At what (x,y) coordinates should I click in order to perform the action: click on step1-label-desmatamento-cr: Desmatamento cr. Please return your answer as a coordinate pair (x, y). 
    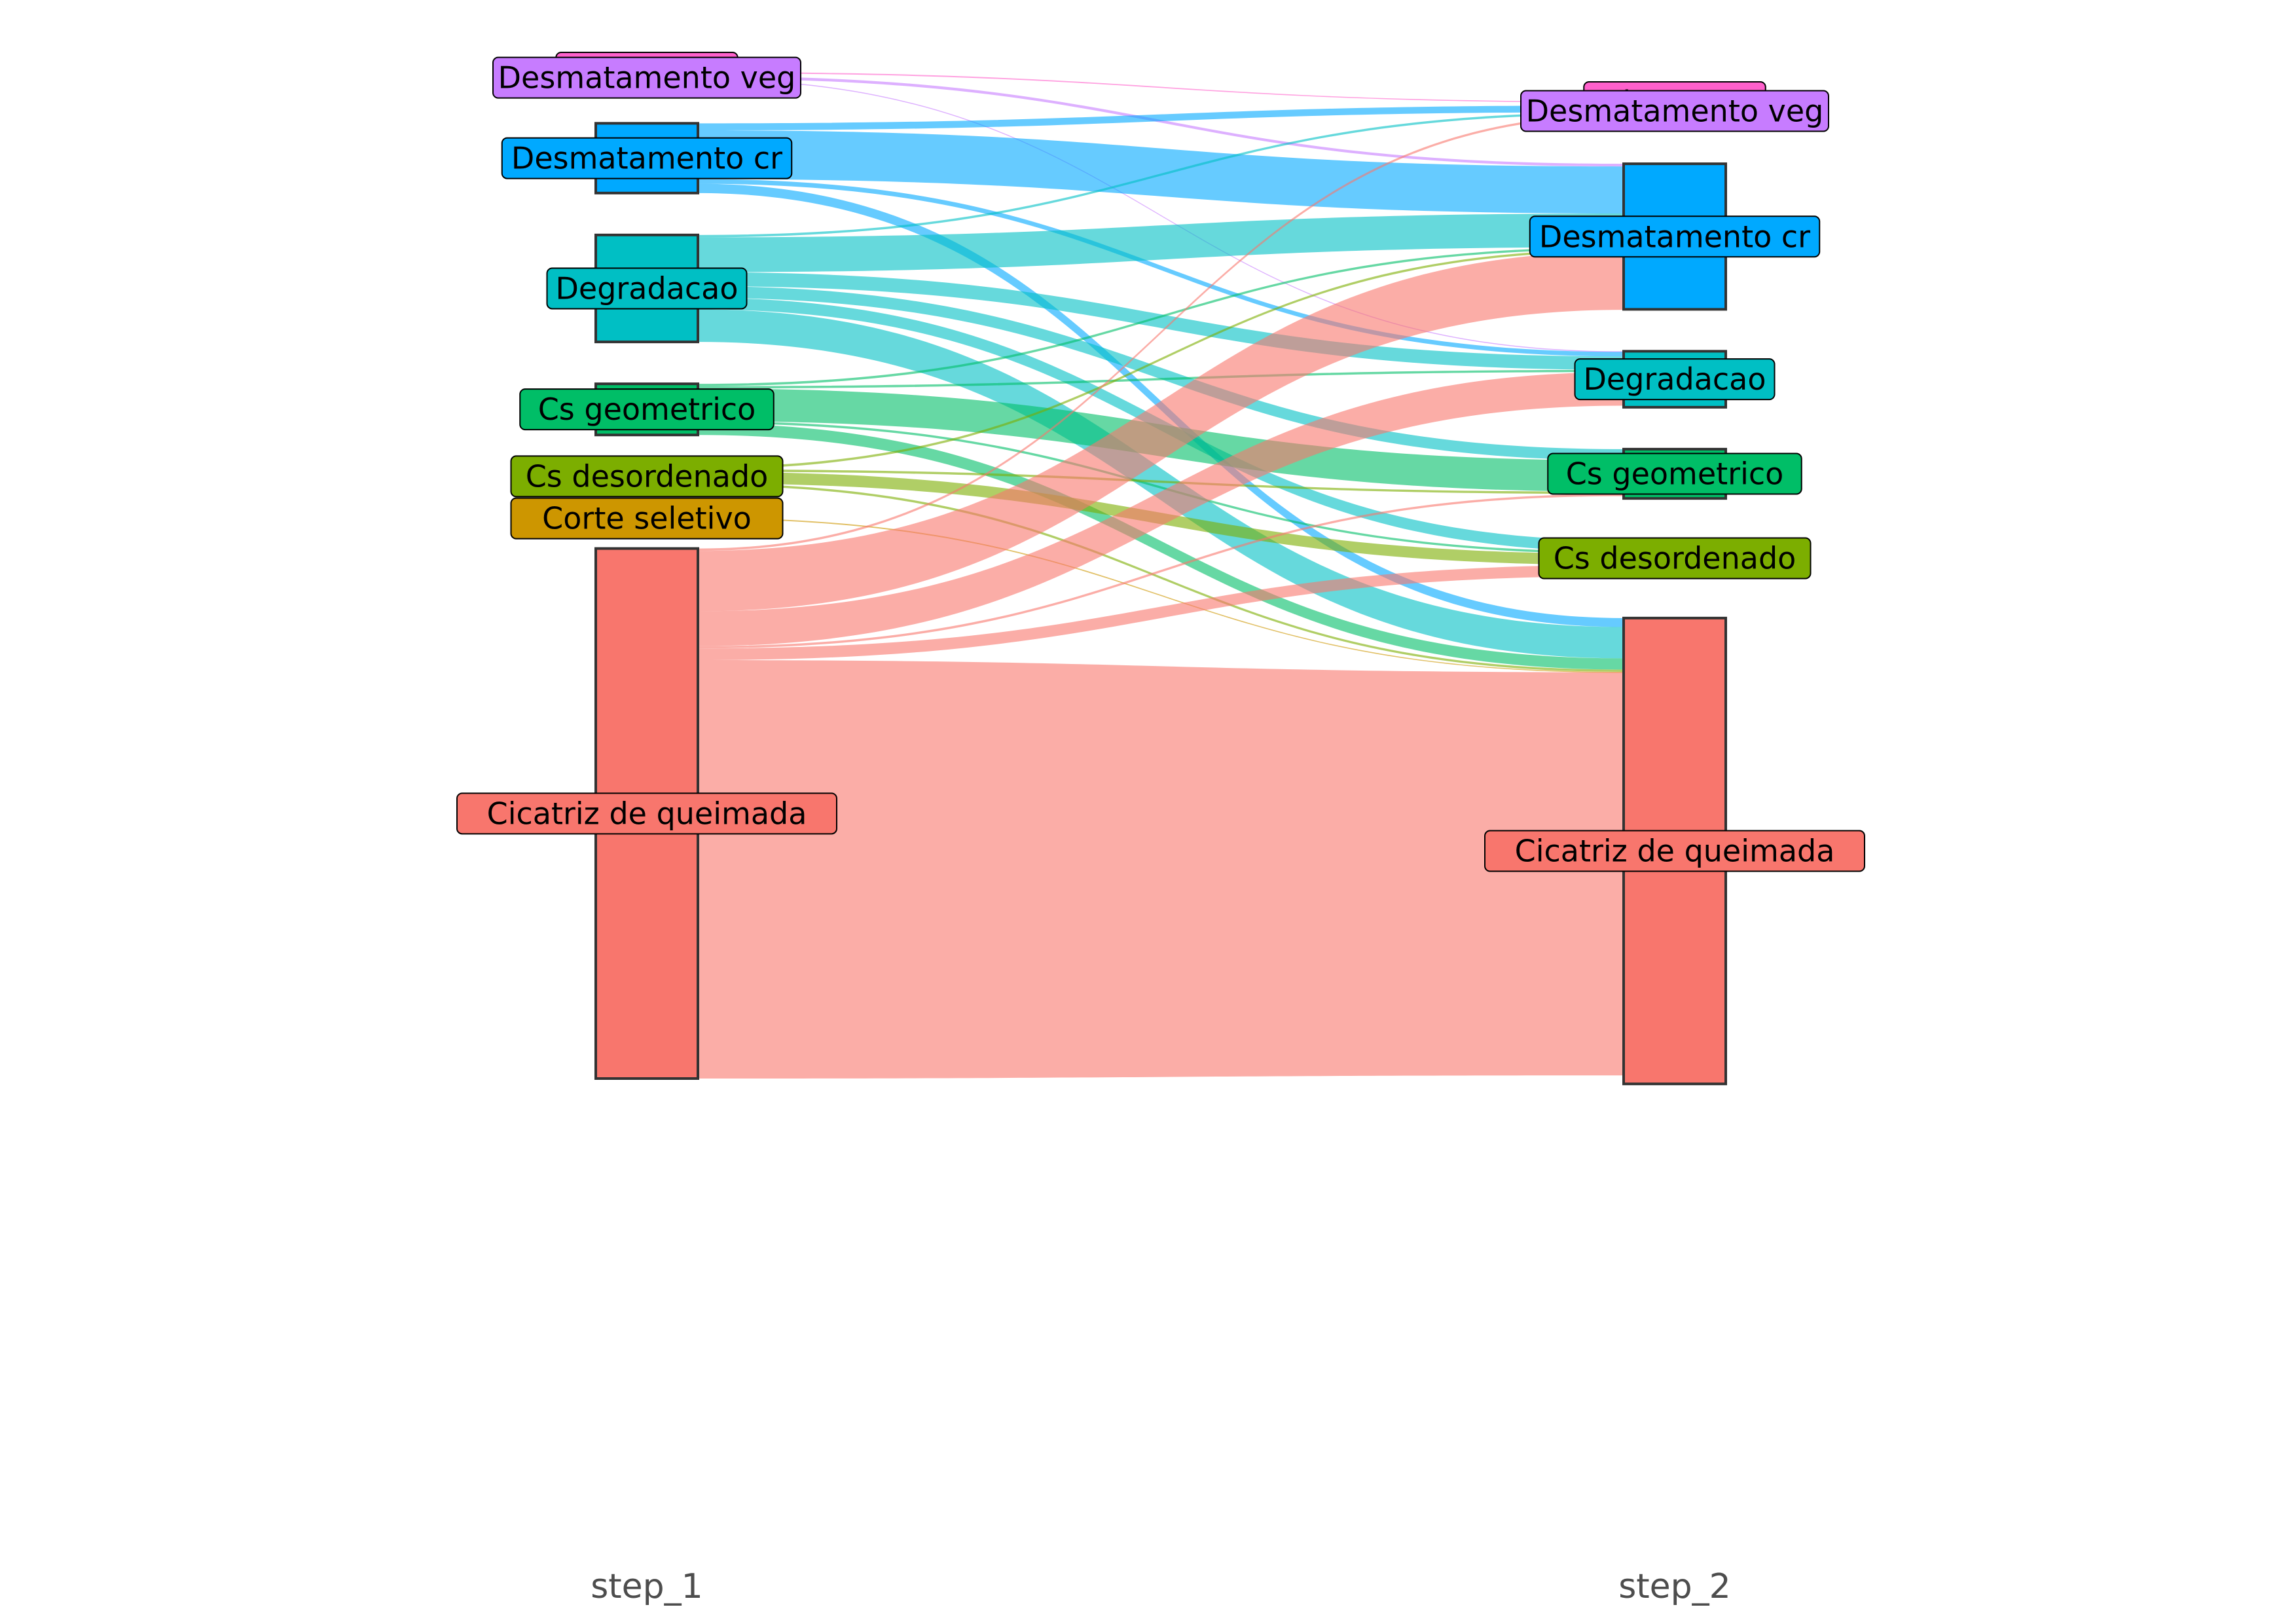
    Looking at the image, I should click on (647, 158).